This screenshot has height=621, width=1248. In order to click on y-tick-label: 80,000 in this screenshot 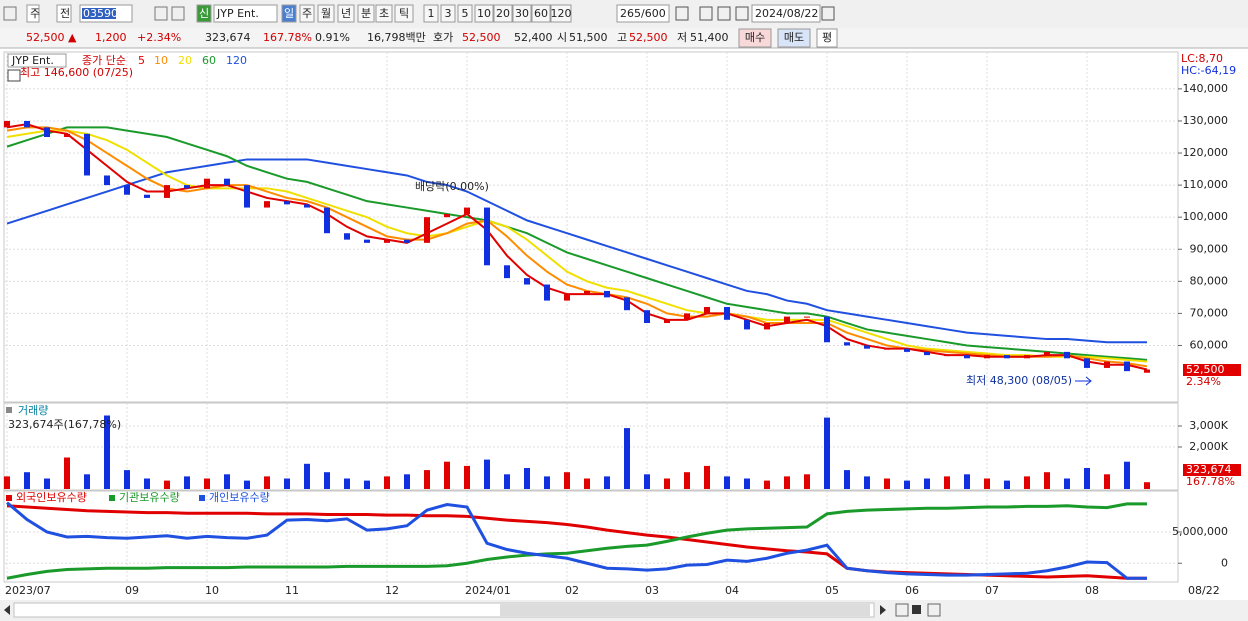, I will do `click(1209, 280)`.